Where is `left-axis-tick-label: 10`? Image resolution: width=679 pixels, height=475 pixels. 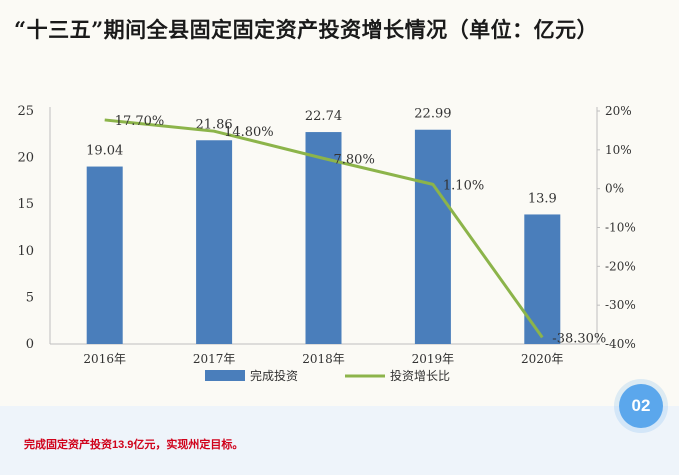 left-axis-tick-label: 10 is located at coordinates (25, 251).